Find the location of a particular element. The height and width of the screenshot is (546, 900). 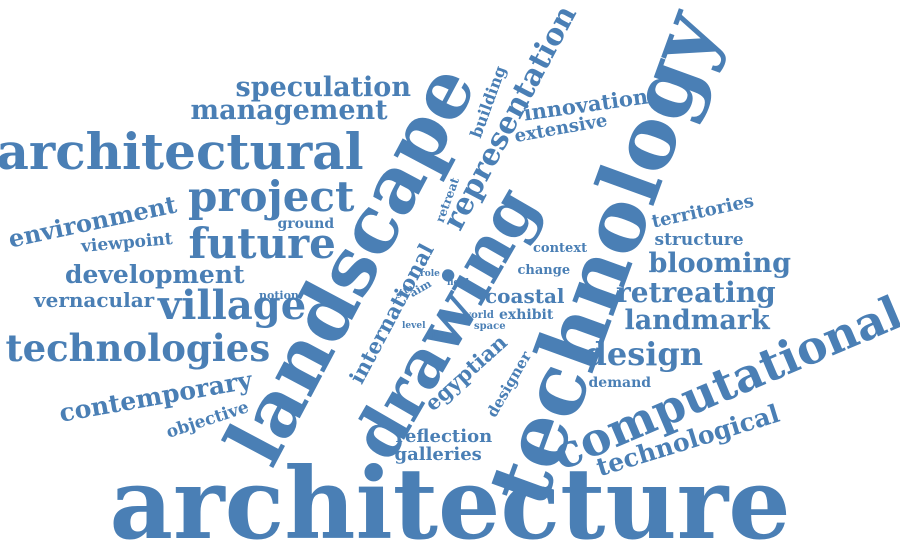

word-landmark: landmark is located at coordinates (697, 320).